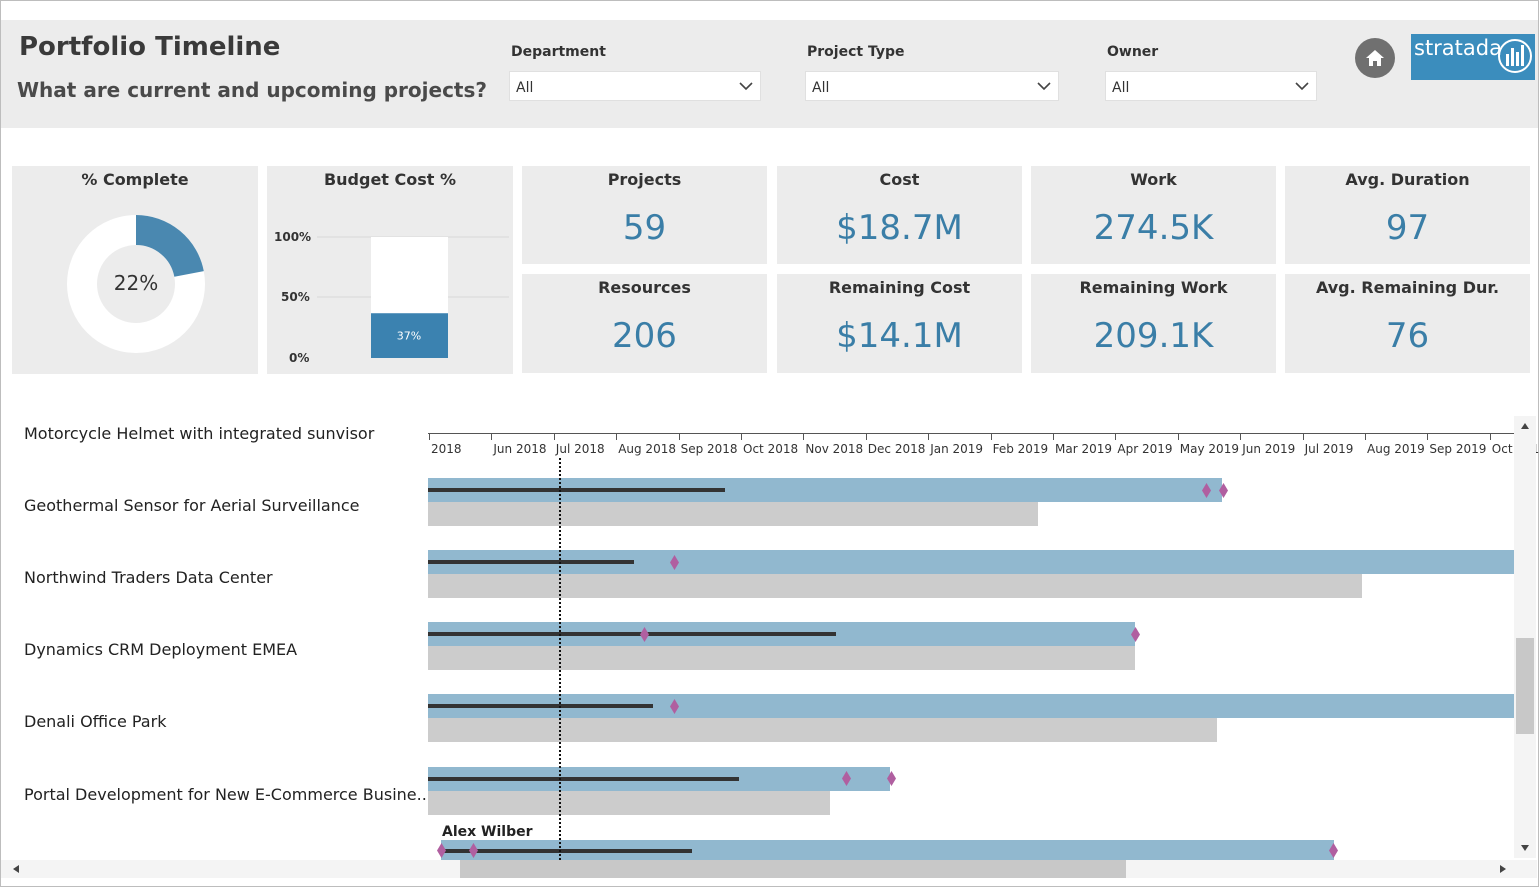 This screenshot has width=1539, height=887. I want to click on kpi-projects-label: Projects, so click(644, 179).